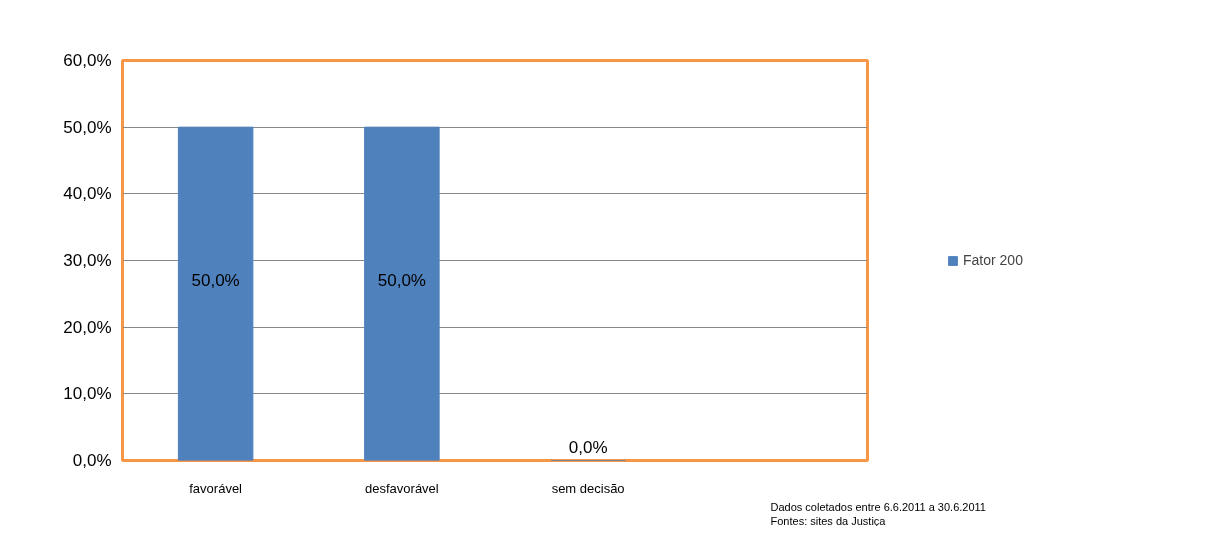  I want to click on text: Fontes: sites da Justiça, so click(828, 520).